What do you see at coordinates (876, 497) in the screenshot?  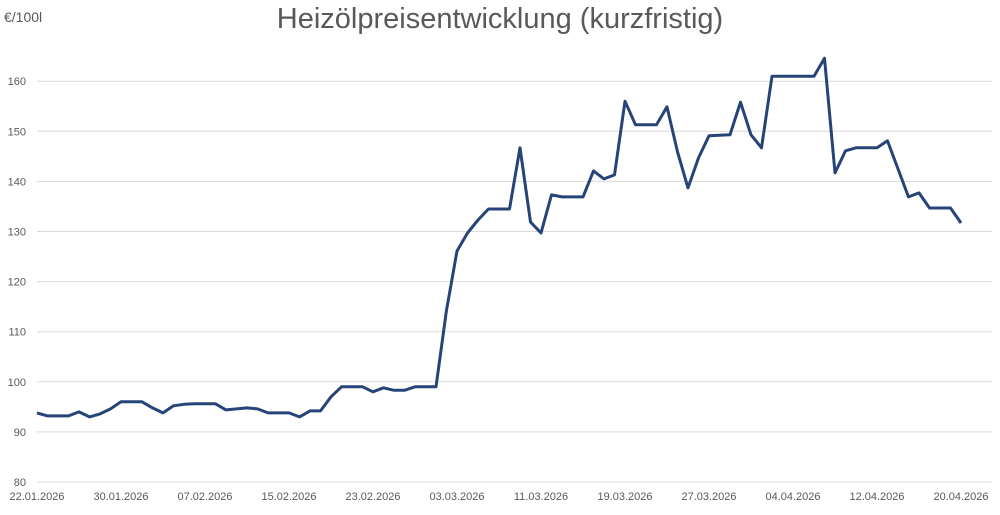 I see `x-tick-label: 12.04.2026` at bounding box center [876, 497].